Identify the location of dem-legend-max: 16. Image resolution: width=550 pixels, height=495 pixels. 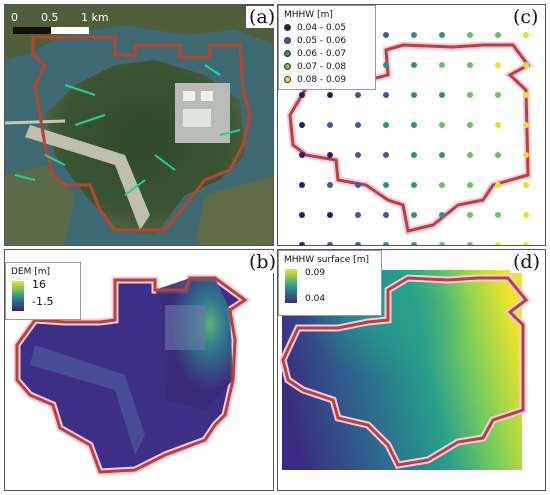
(39, 284).